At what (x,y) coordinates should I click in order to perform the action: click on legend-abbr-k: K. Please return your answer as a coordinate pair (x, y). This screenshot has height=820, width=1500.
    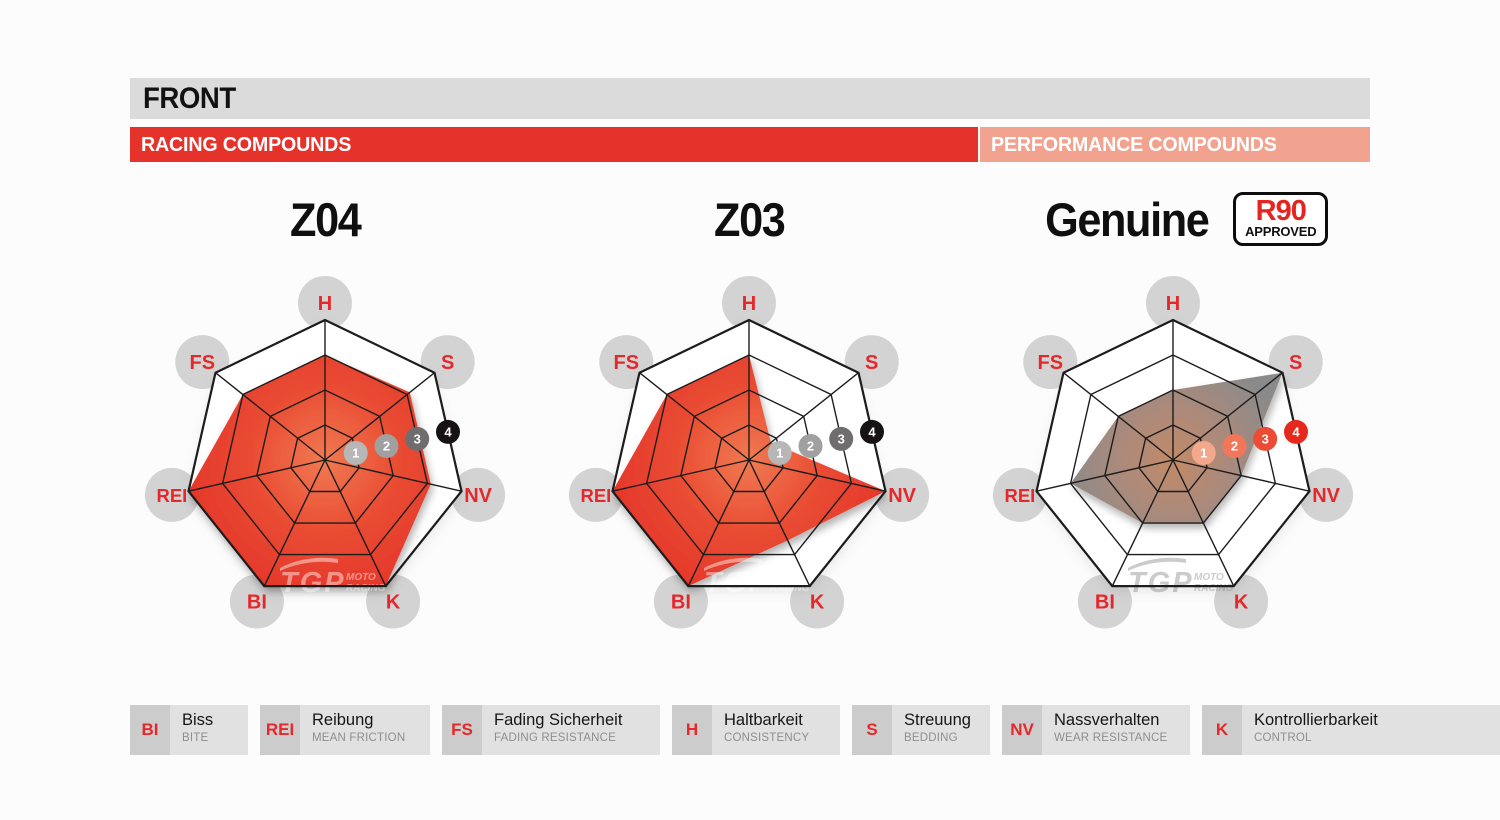
    Looking at the image, I should click on (1222, 730).